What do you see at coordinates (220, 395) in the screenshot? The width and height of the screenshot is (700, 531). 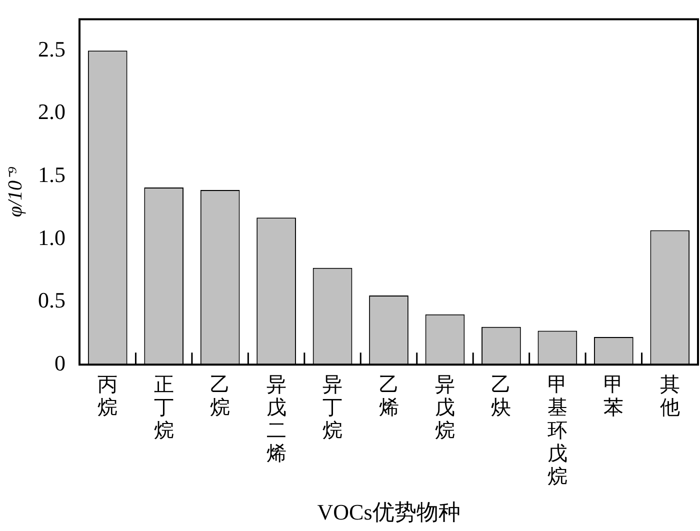 I see `x-tick-label: 乙烷` at bounding box center [220, 395].